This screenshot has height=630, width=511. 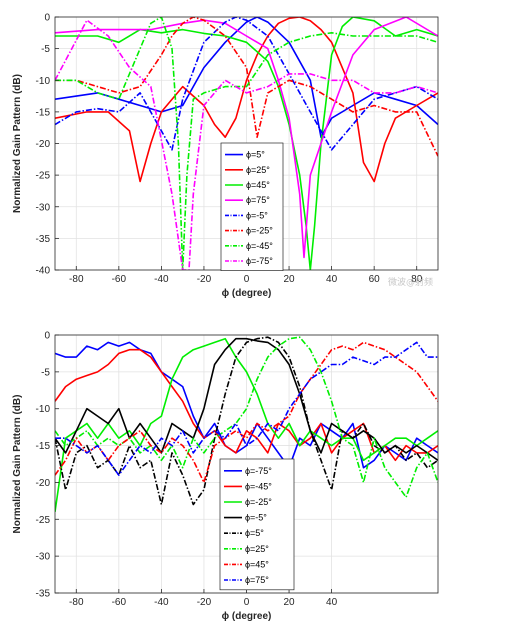 I want to click on watermark-top: 微波@射频, so click(x=410, y=282).